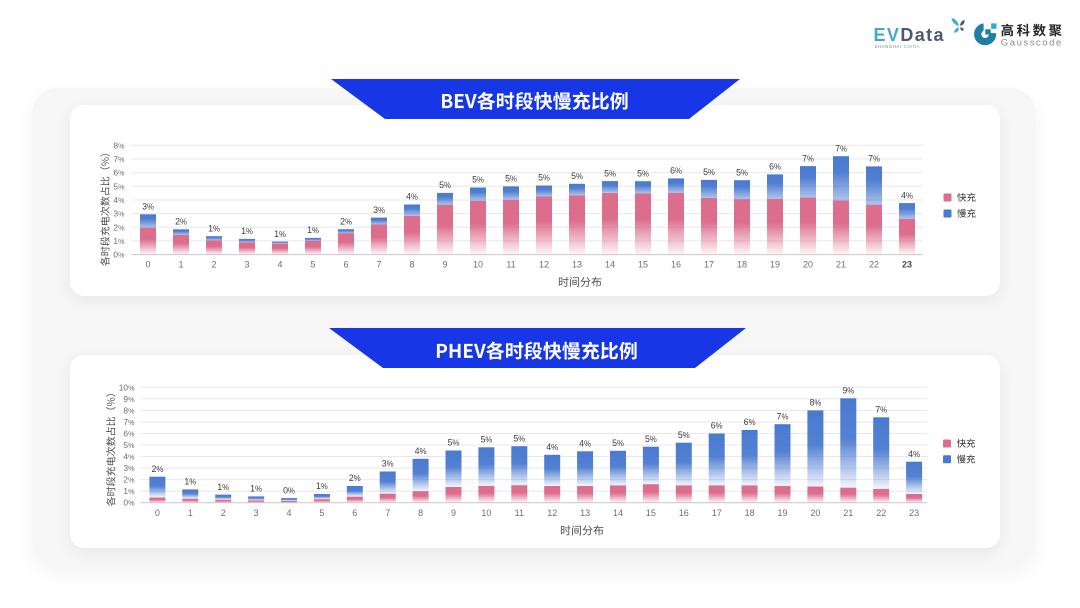  What do you see at coordinates (127, 387) in the screenshot?
I see `svg-text: 10%` at bounding box center [127, 387].